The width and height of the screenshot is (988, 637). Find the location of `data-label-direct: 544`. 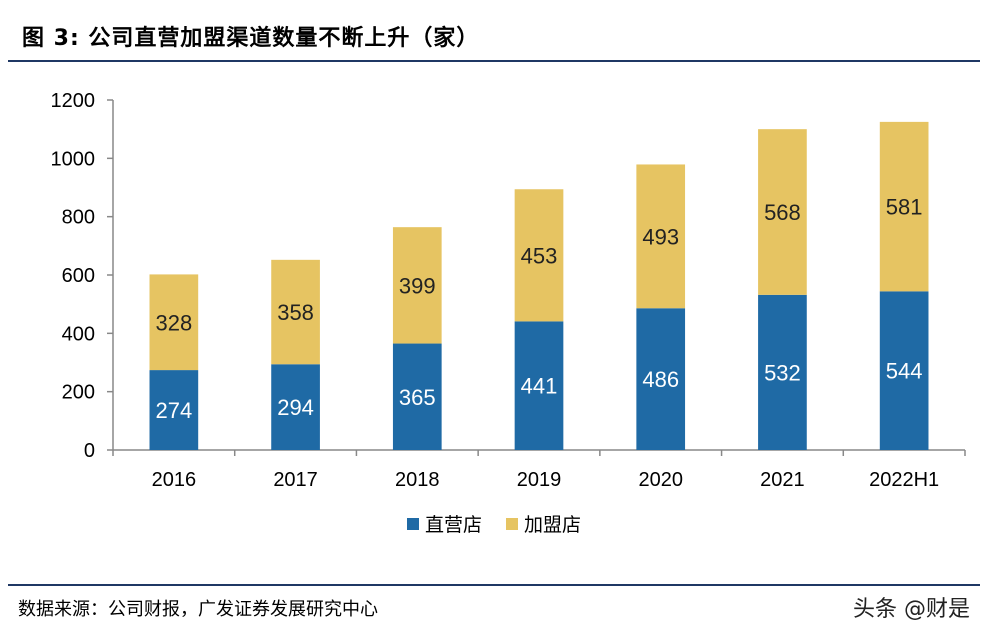

data-label-direct: 544 is located at coordinates (904, 371).